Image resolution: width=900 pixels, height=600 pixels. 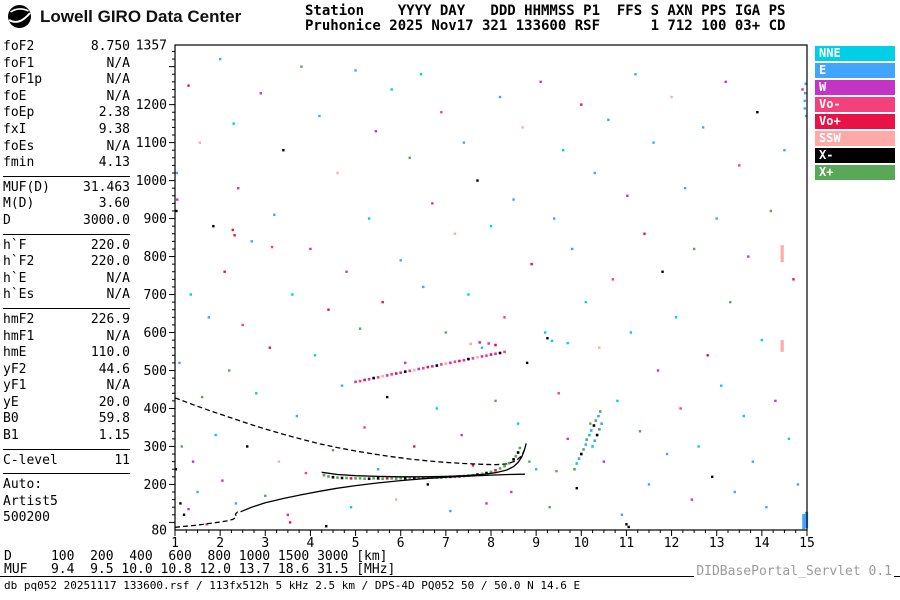 What do you see at coordinates (581, 543) in the screenshot?
I see `x-tick-label: 10` at bounding box center [581, 543].